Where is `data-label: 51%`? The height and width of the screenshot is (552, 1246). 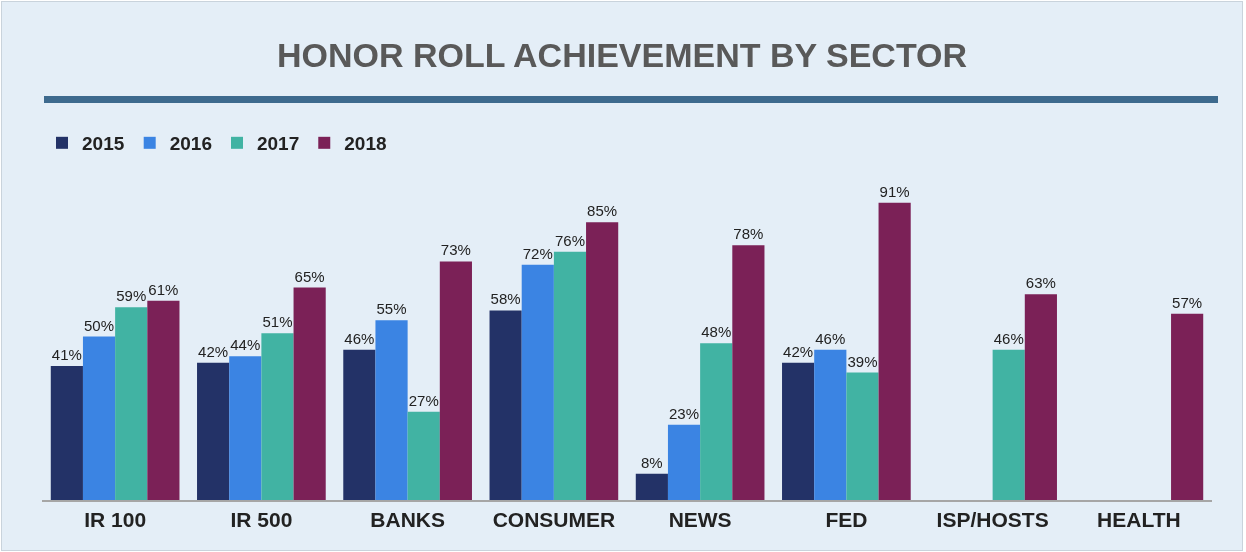 data-label: 51% is located at coordinates (277, 322).